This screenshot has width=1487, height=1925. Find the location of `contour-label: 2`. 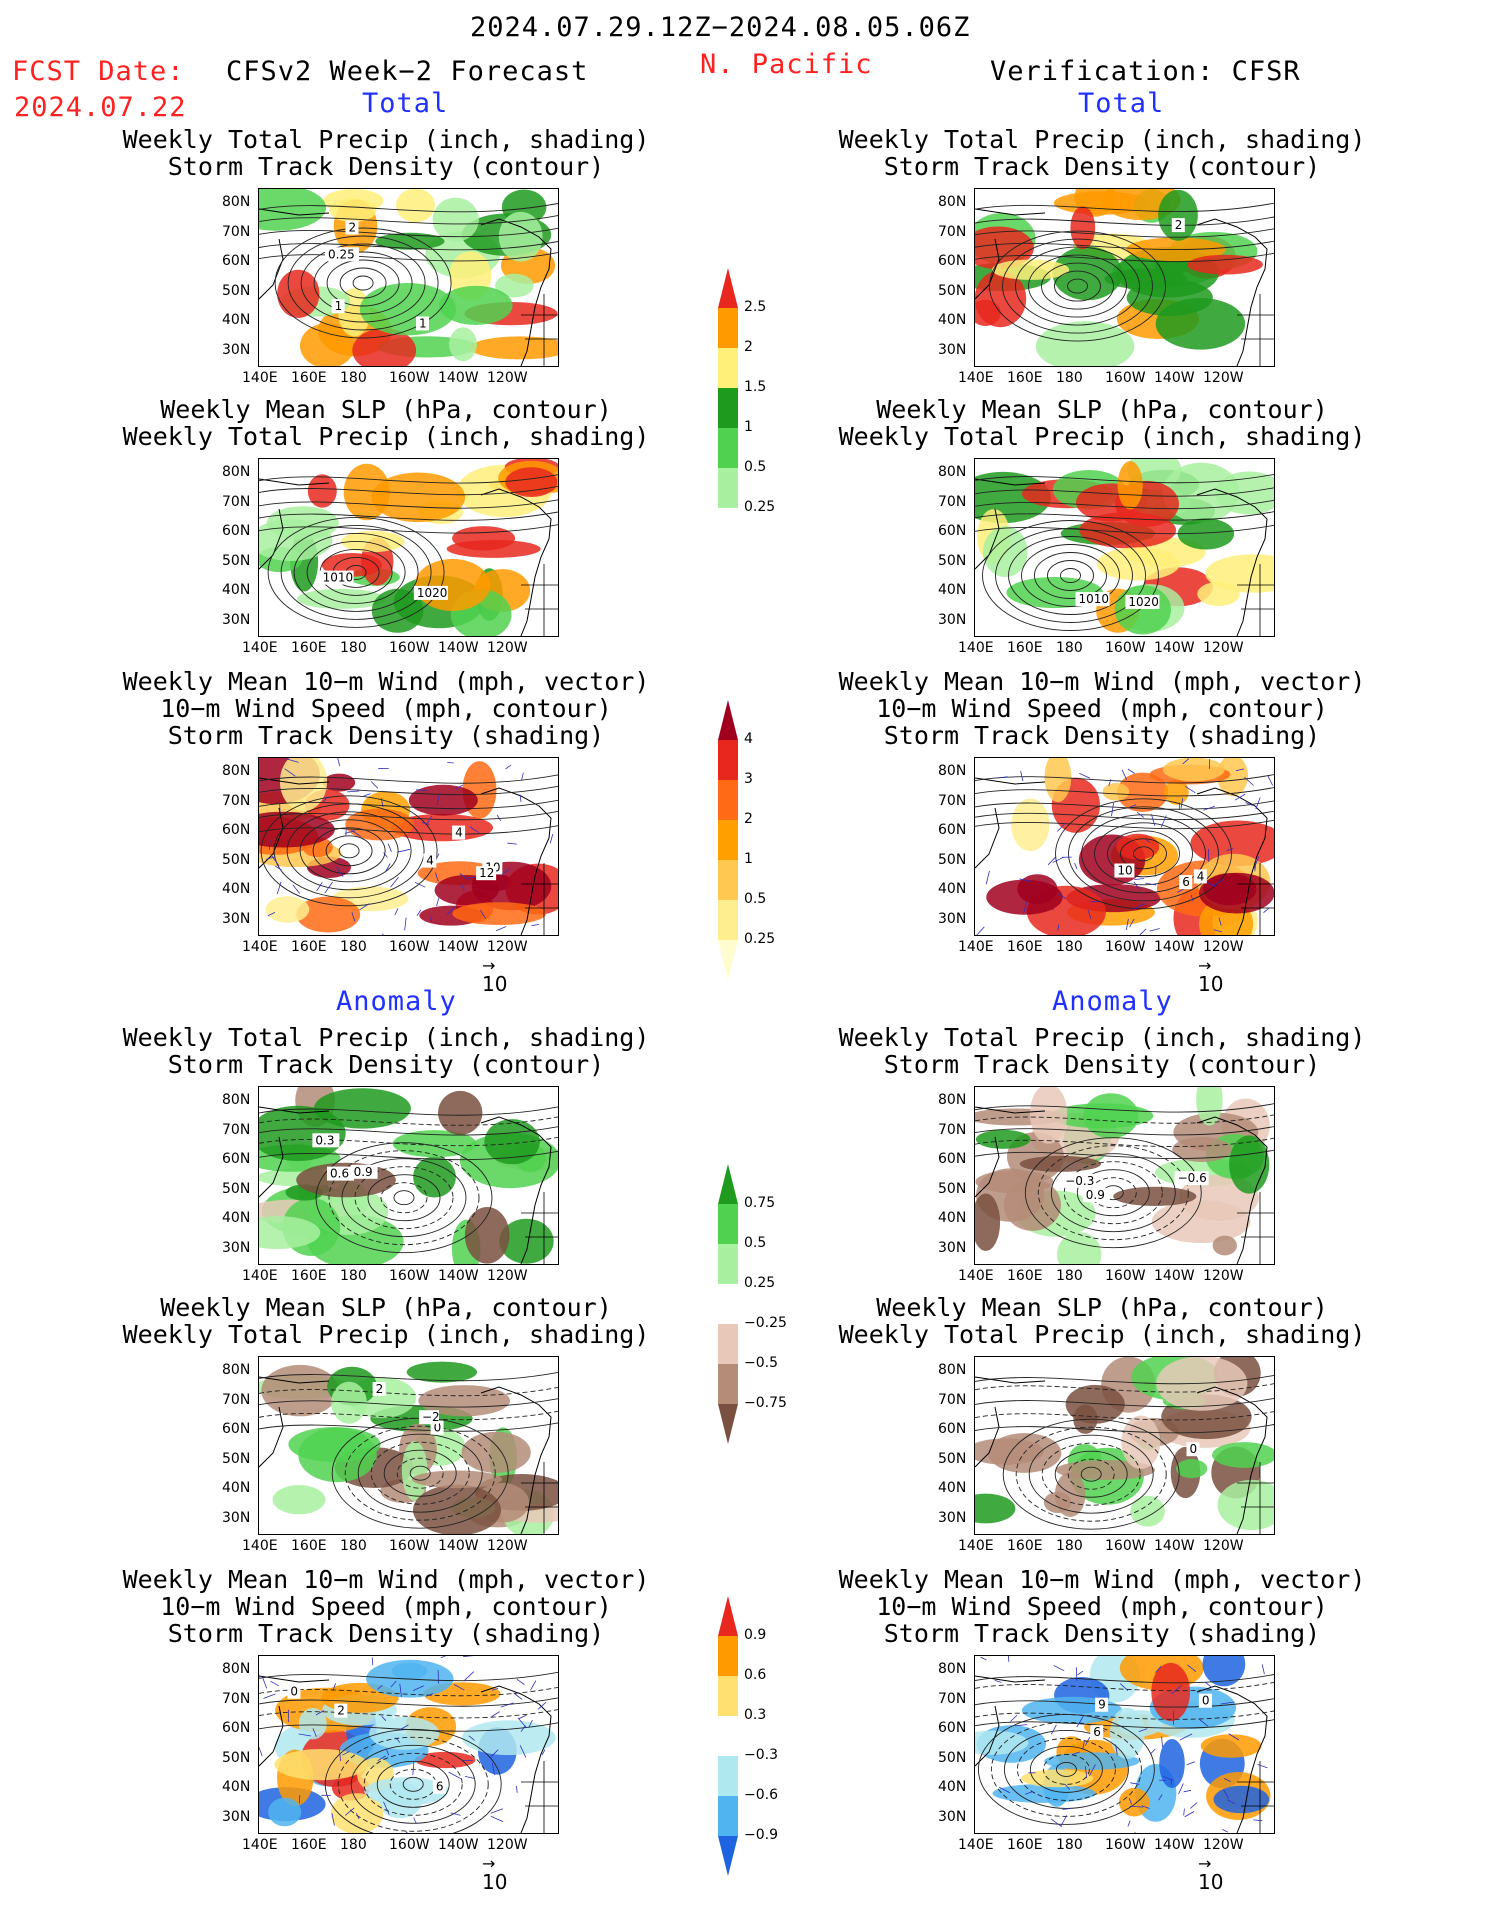

contour-label: 2 is located at coordinates (353, 228).